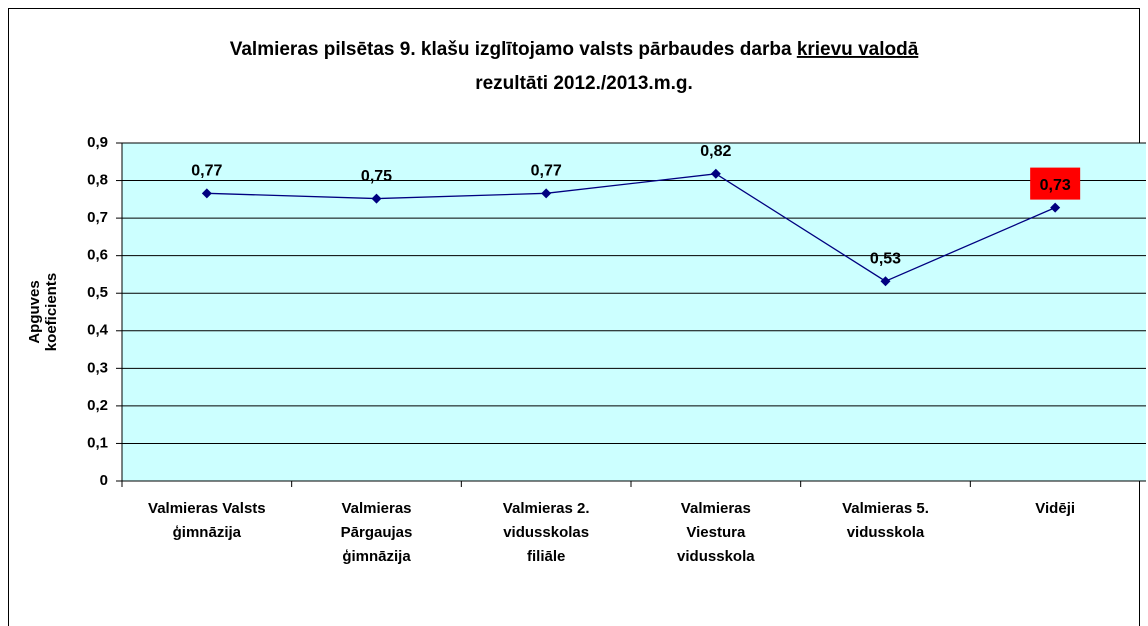 Image resolution: width=1148 pixels, height=626 pixels. I want to click on data-label: 0,75, so click(376, 176).